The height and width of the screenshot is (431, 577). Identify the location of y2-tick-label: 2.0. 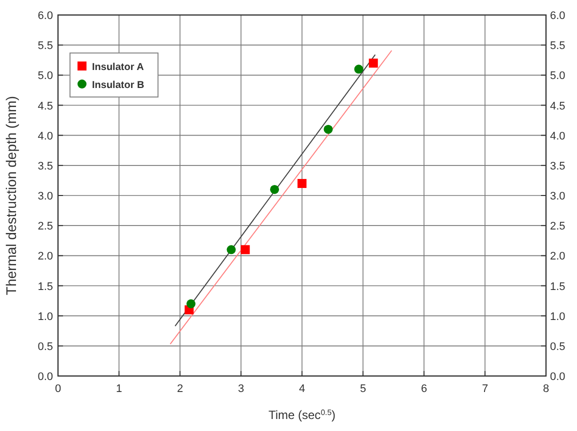
(558, 256).